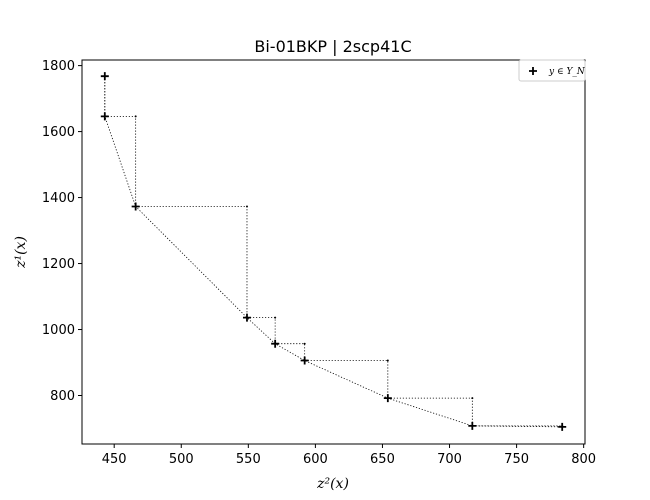 The image size is (650, 500). What do you see at coordinates (62, 396) in the screenshot?
I see `y-tick-label: 800` at bounding box center [62, 396].